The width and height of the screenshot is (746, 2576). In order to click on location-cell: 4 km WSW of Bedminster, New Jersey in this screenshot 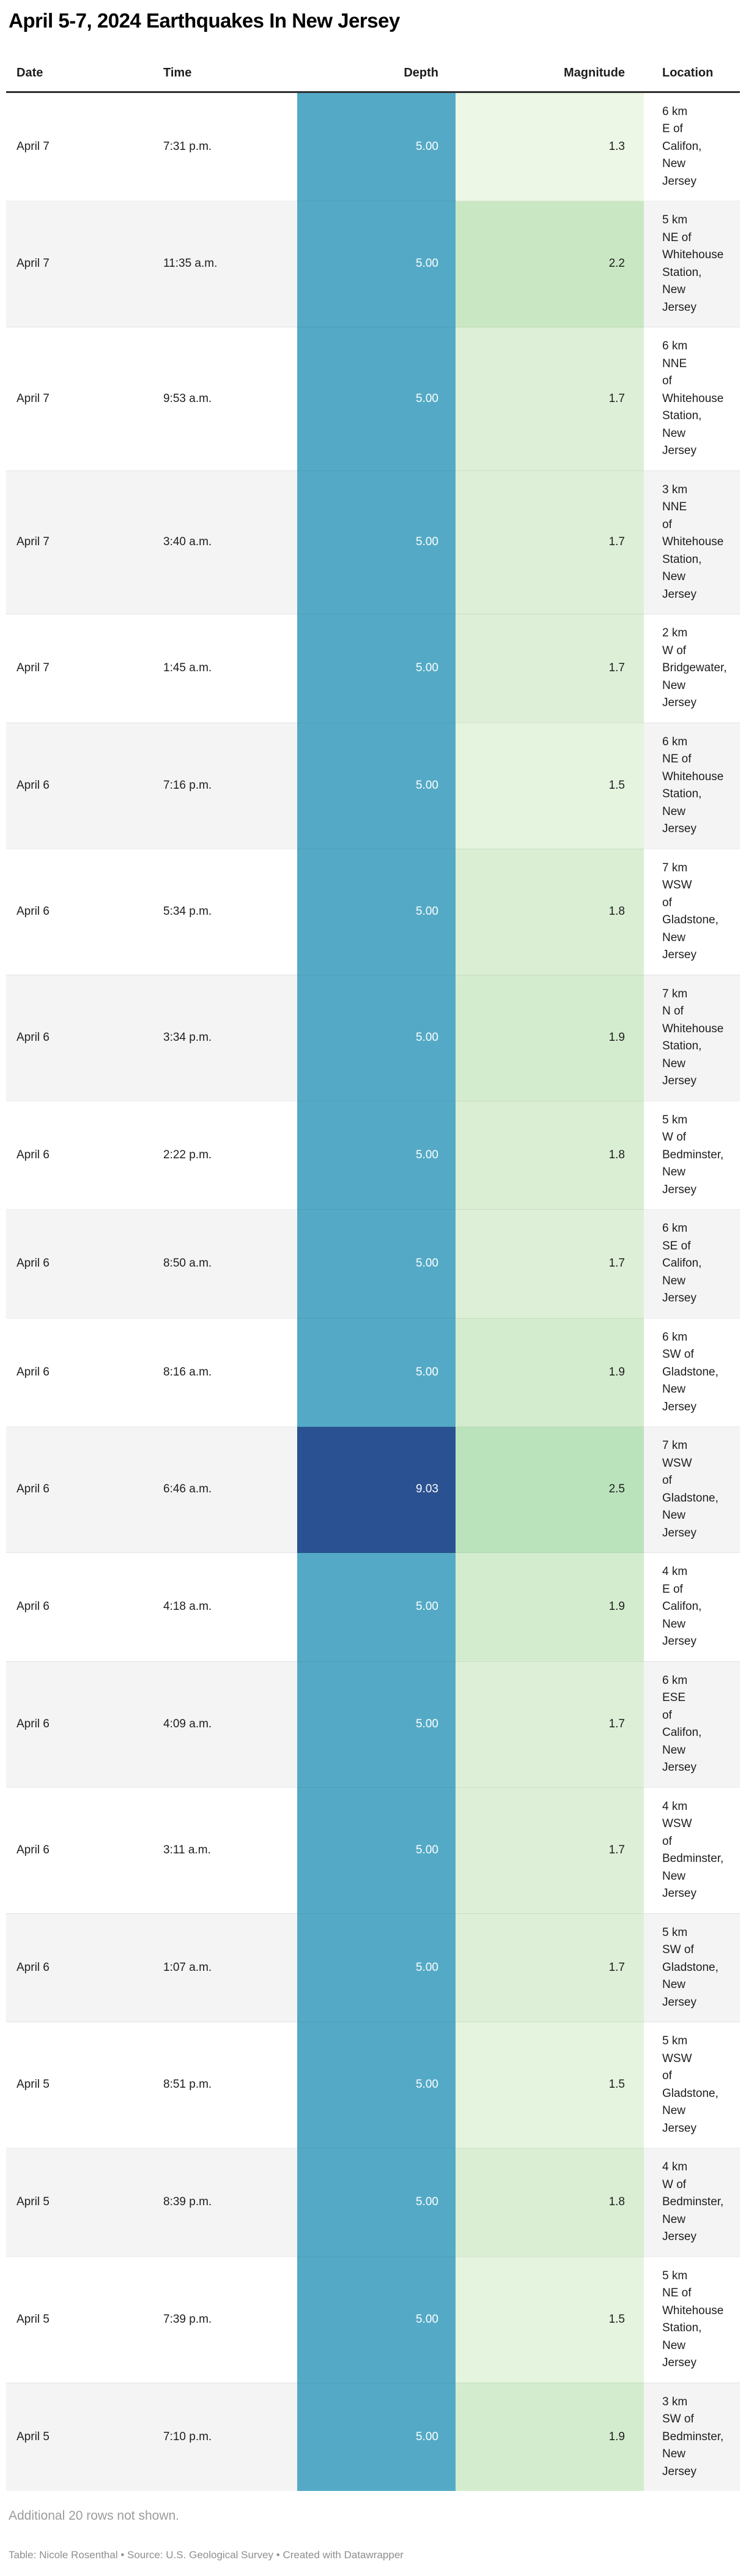, I will do `click(692, 1851)`.